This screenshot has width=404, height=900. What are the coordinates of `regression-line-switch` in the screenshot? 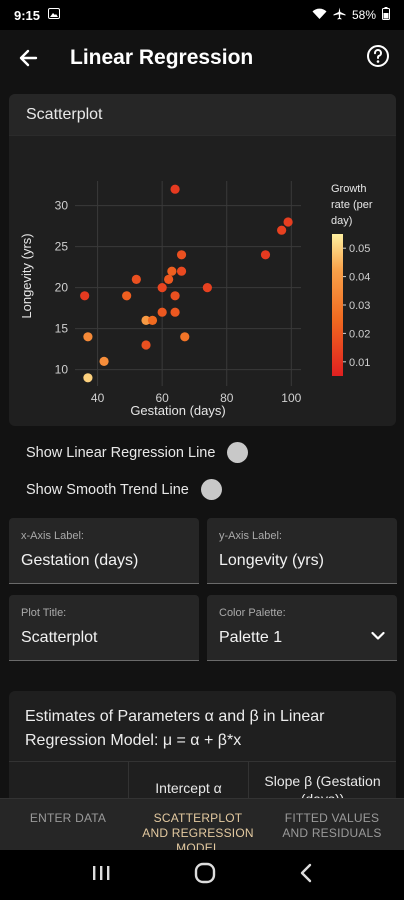 It's located at (238, 452).